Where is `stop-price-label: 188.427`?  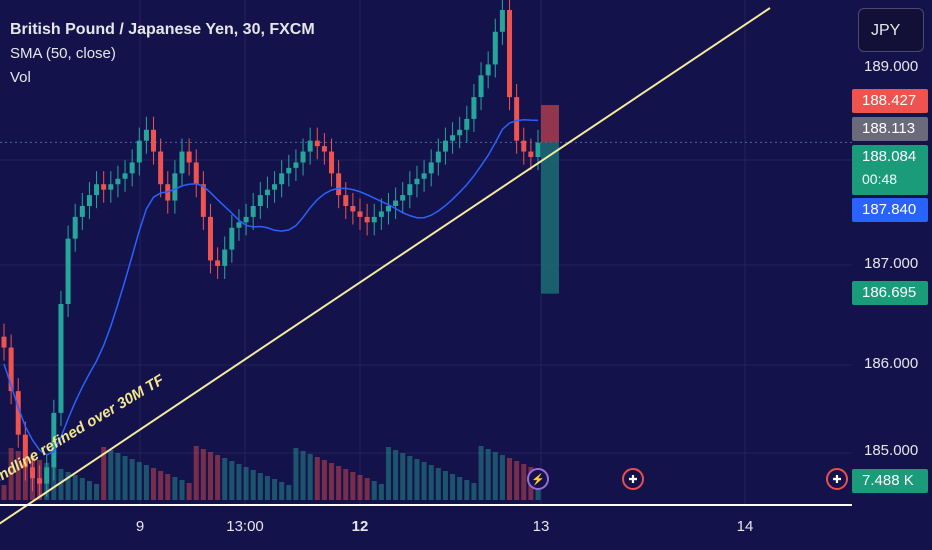
stop-price-label: 188.427 is located at coordinates (890, 101).